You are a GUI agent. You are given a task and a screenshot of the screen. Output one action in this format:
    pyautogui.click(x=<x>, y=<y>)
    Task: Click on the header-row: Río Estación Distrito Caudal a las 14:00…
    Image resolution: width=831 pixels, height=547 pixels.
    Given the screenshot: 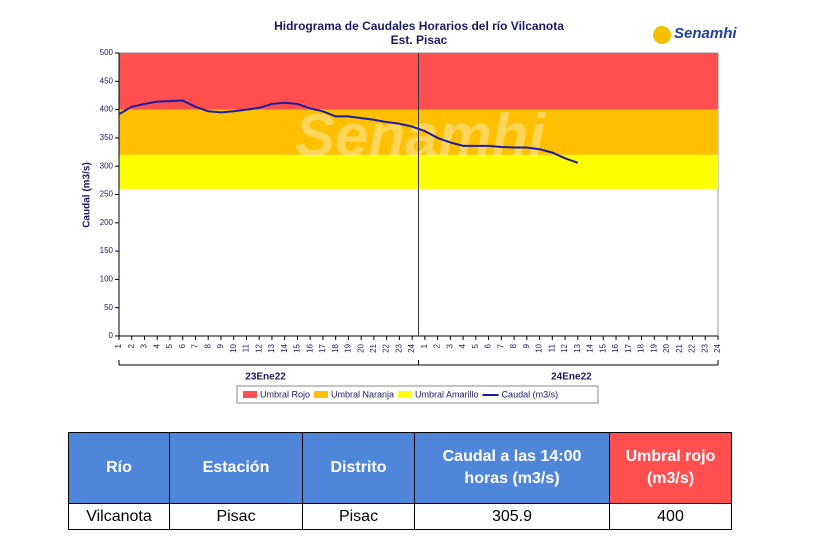 What is the action you would take?
    pyautogui.click(x=400, y=468)
    